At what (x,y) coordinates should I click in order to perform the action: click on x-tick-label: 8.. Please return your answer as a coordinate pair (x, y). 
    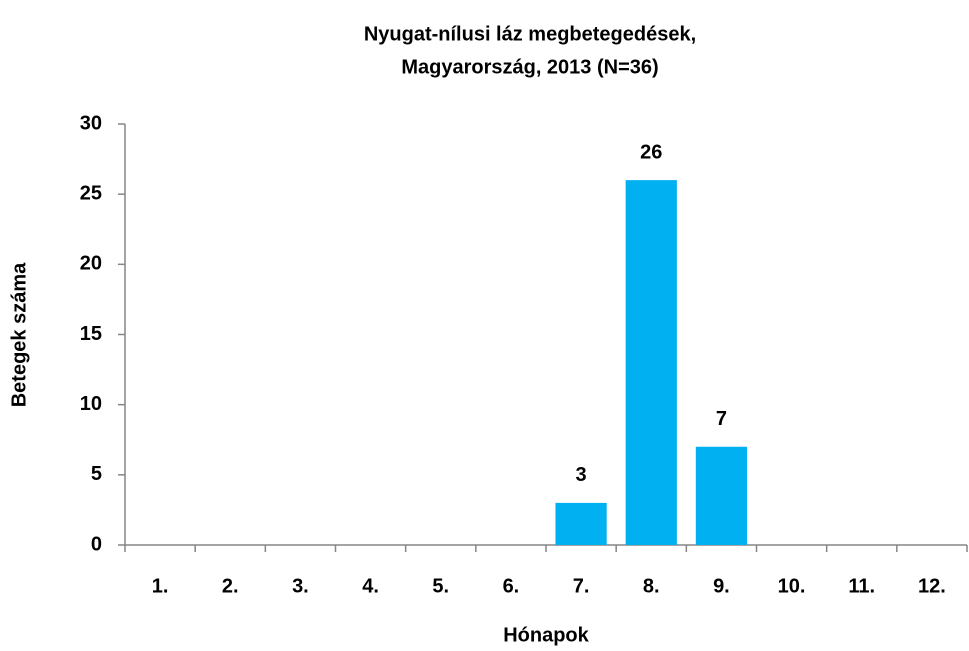
    Looking at the image, I should click on (651, 586).